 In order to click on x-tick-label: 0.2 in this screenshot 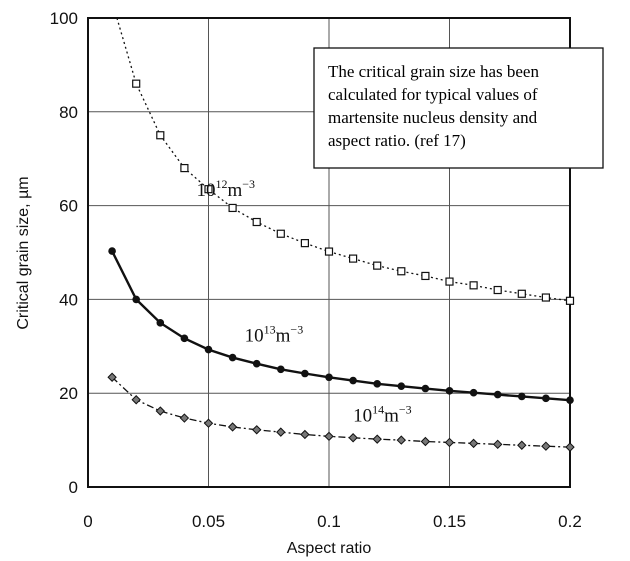, I will do `click(570, 521)`.